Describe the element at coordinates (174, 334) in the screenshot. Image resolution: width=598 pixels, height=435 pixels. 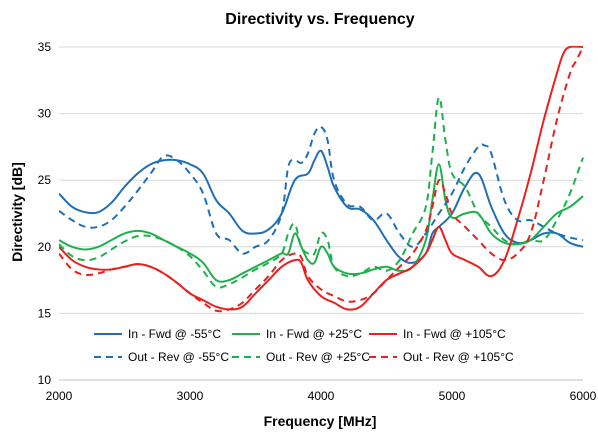
I see `legend-label: In - Fwd @ -55°C` at that location.